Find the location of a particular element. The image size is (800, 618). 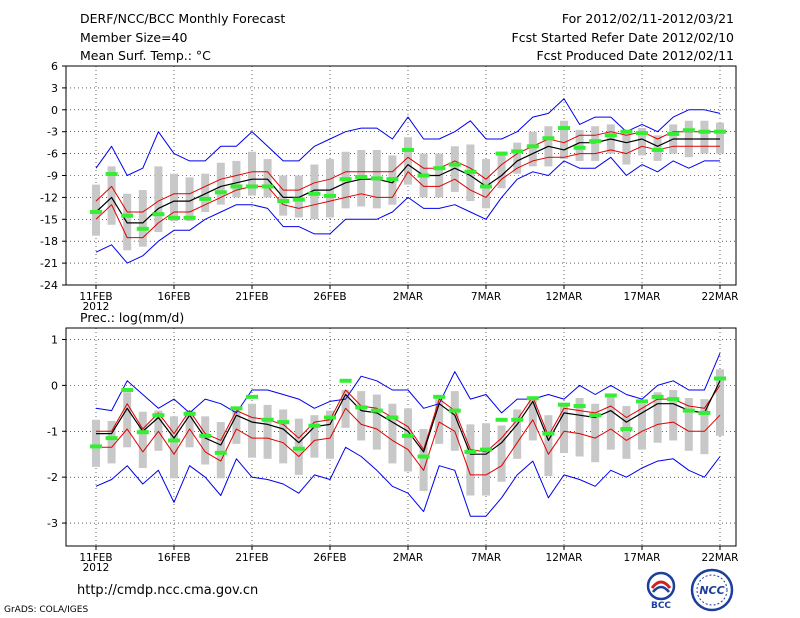

x-tick-label: 7MAR is located at coordinates (486, 297).